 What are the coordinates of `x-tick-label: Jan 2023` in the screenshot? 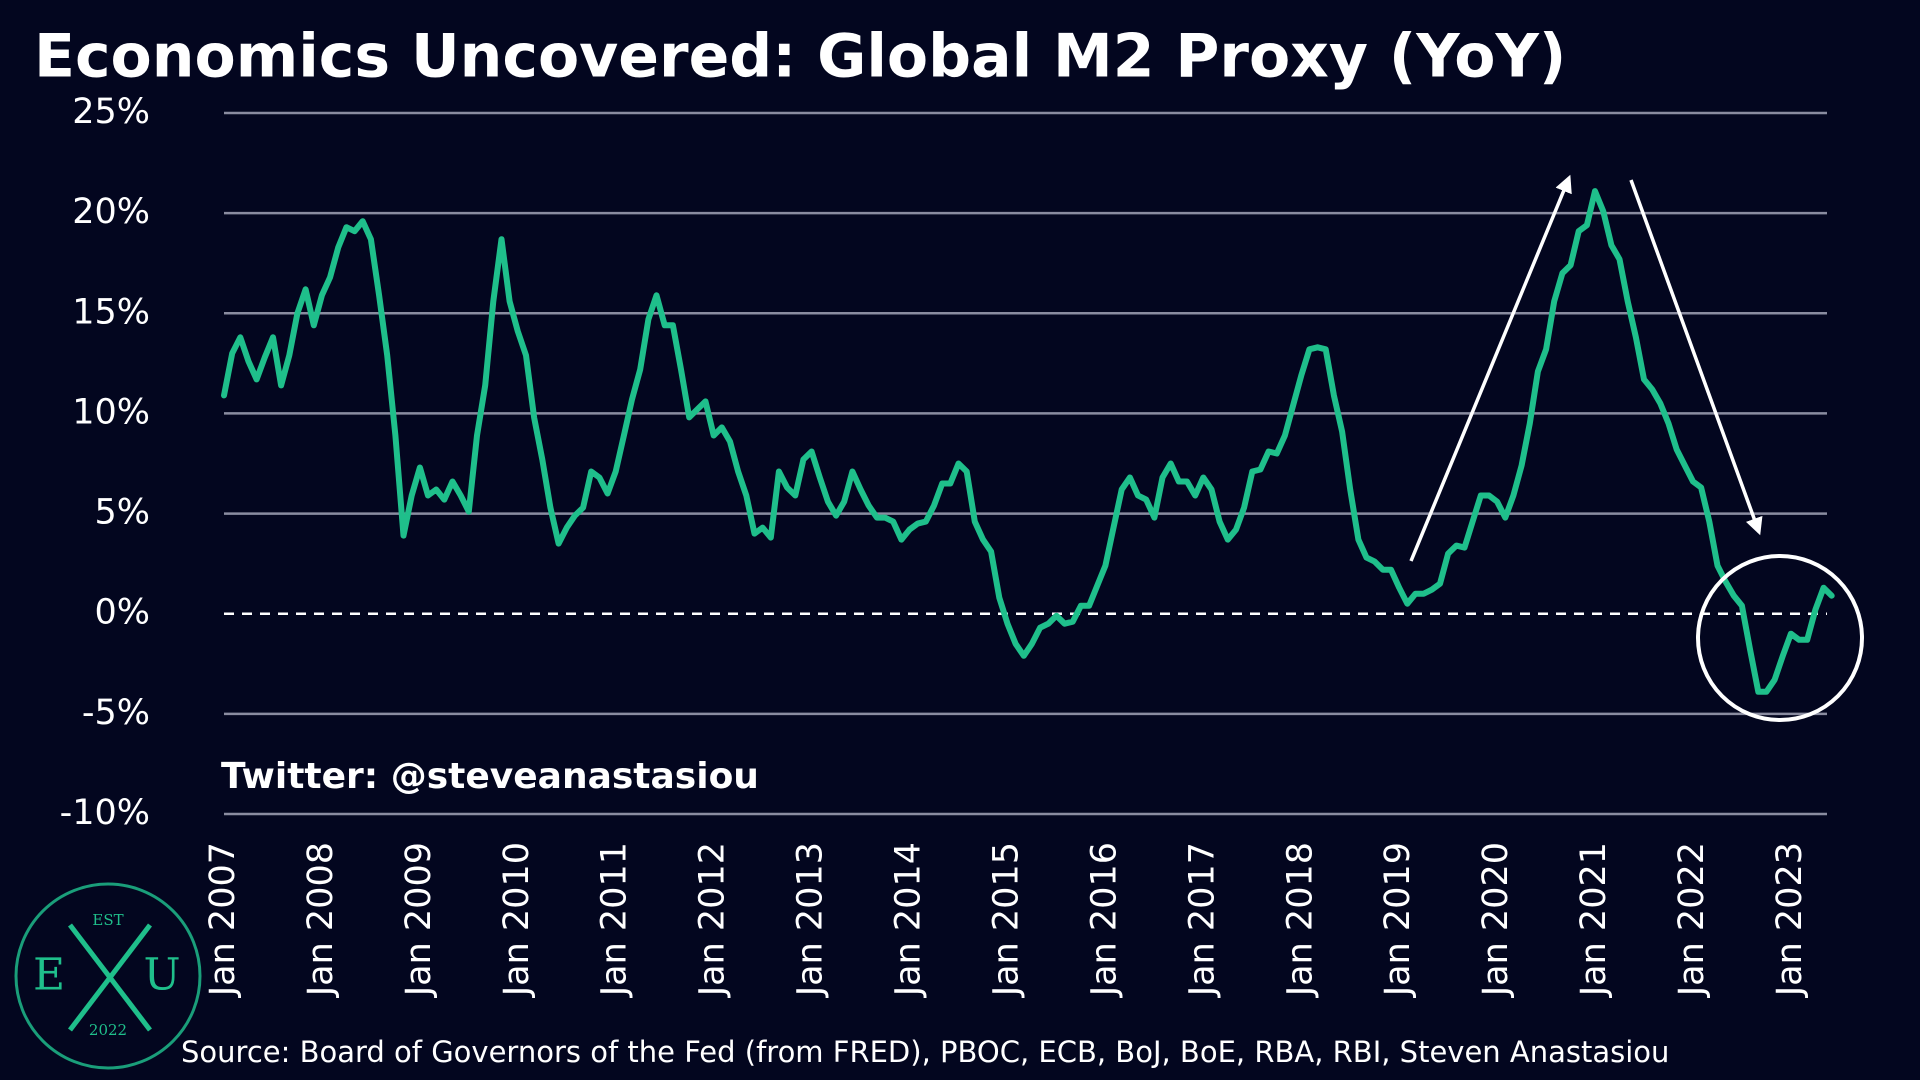 It's located at (1790, 920).